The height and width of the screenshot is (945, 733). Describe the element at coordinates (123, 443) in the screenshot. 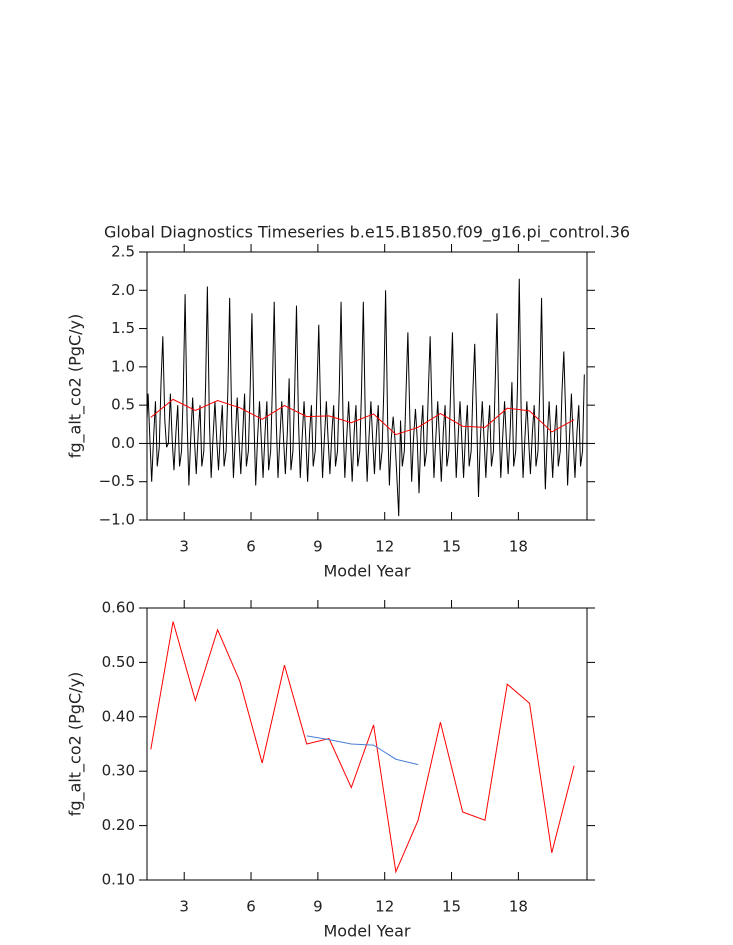

I see `y-tick-label: 0.0` at that location.